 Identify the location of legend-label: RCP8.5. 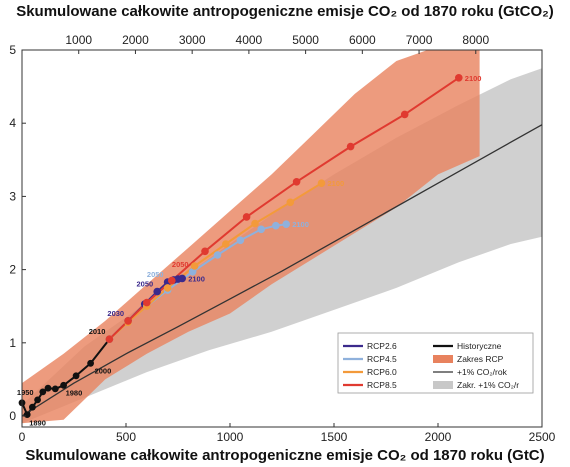
(382, 385).